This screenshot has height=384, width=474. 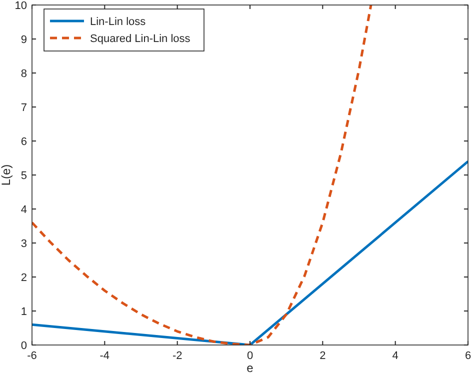 What do you see at coordinates (23, 210) in the screenshot?
I see `y-tick-label: 4` at bounding box center [23, 210].